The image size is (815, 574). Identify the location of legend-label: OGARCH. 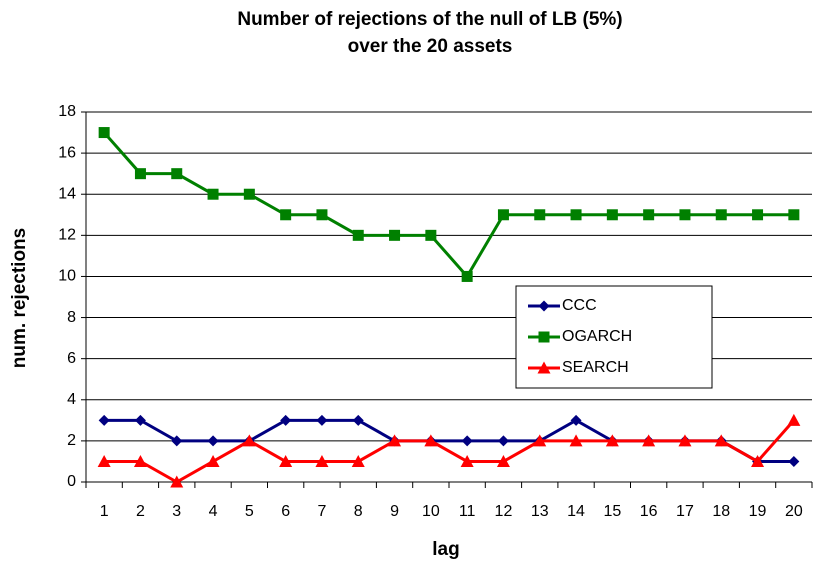
(597, 336).